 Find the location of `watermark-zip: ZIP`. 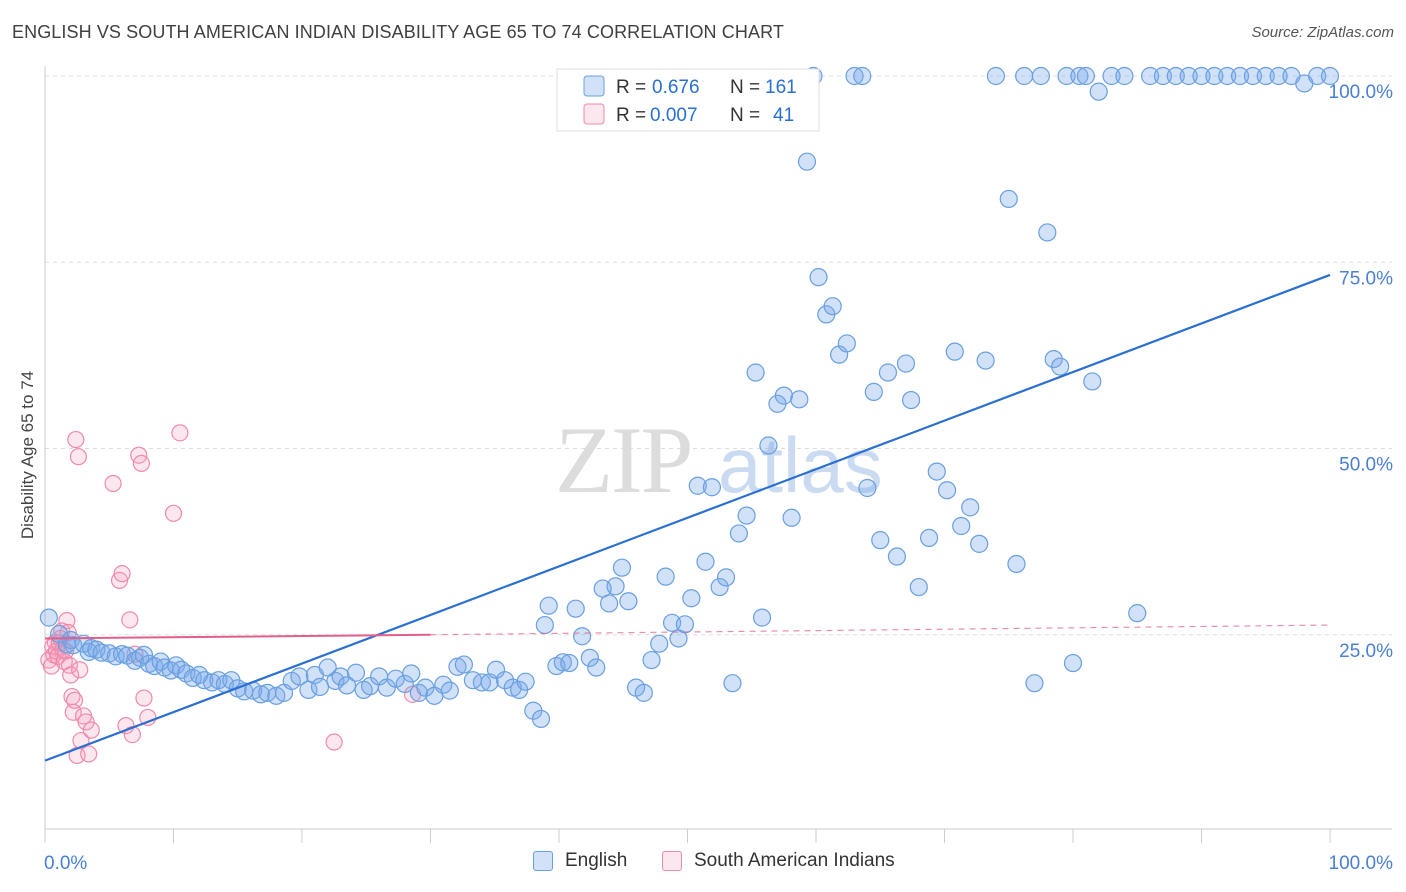

watermark-zip: ZIP is located at coordinates (623, 460).